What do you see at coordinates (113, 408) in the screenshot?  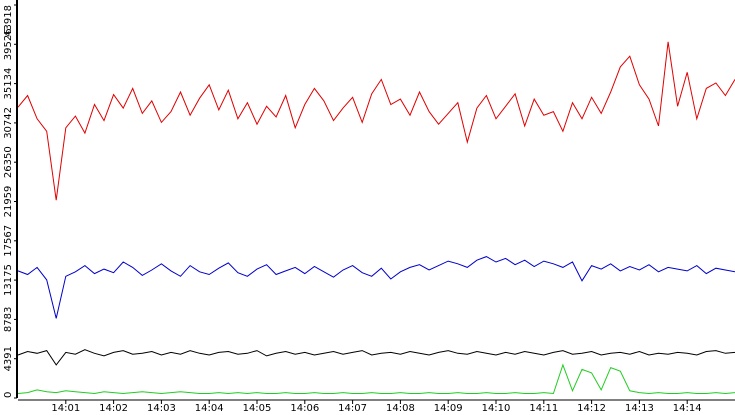 I see `x-tick-label: 14:02` at bounding box center [113, 408].